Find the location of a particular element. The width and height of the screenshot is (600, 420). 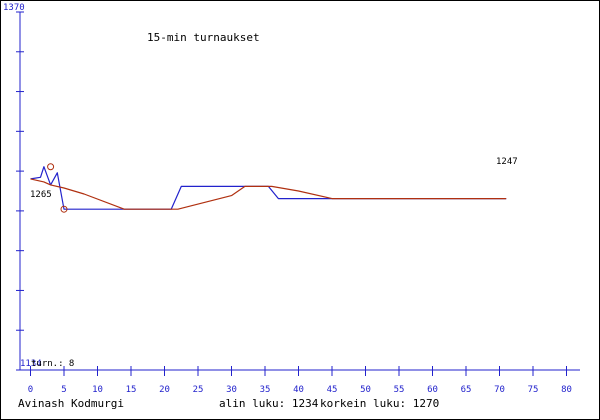

series-layer is located at coordinates (268, 188).